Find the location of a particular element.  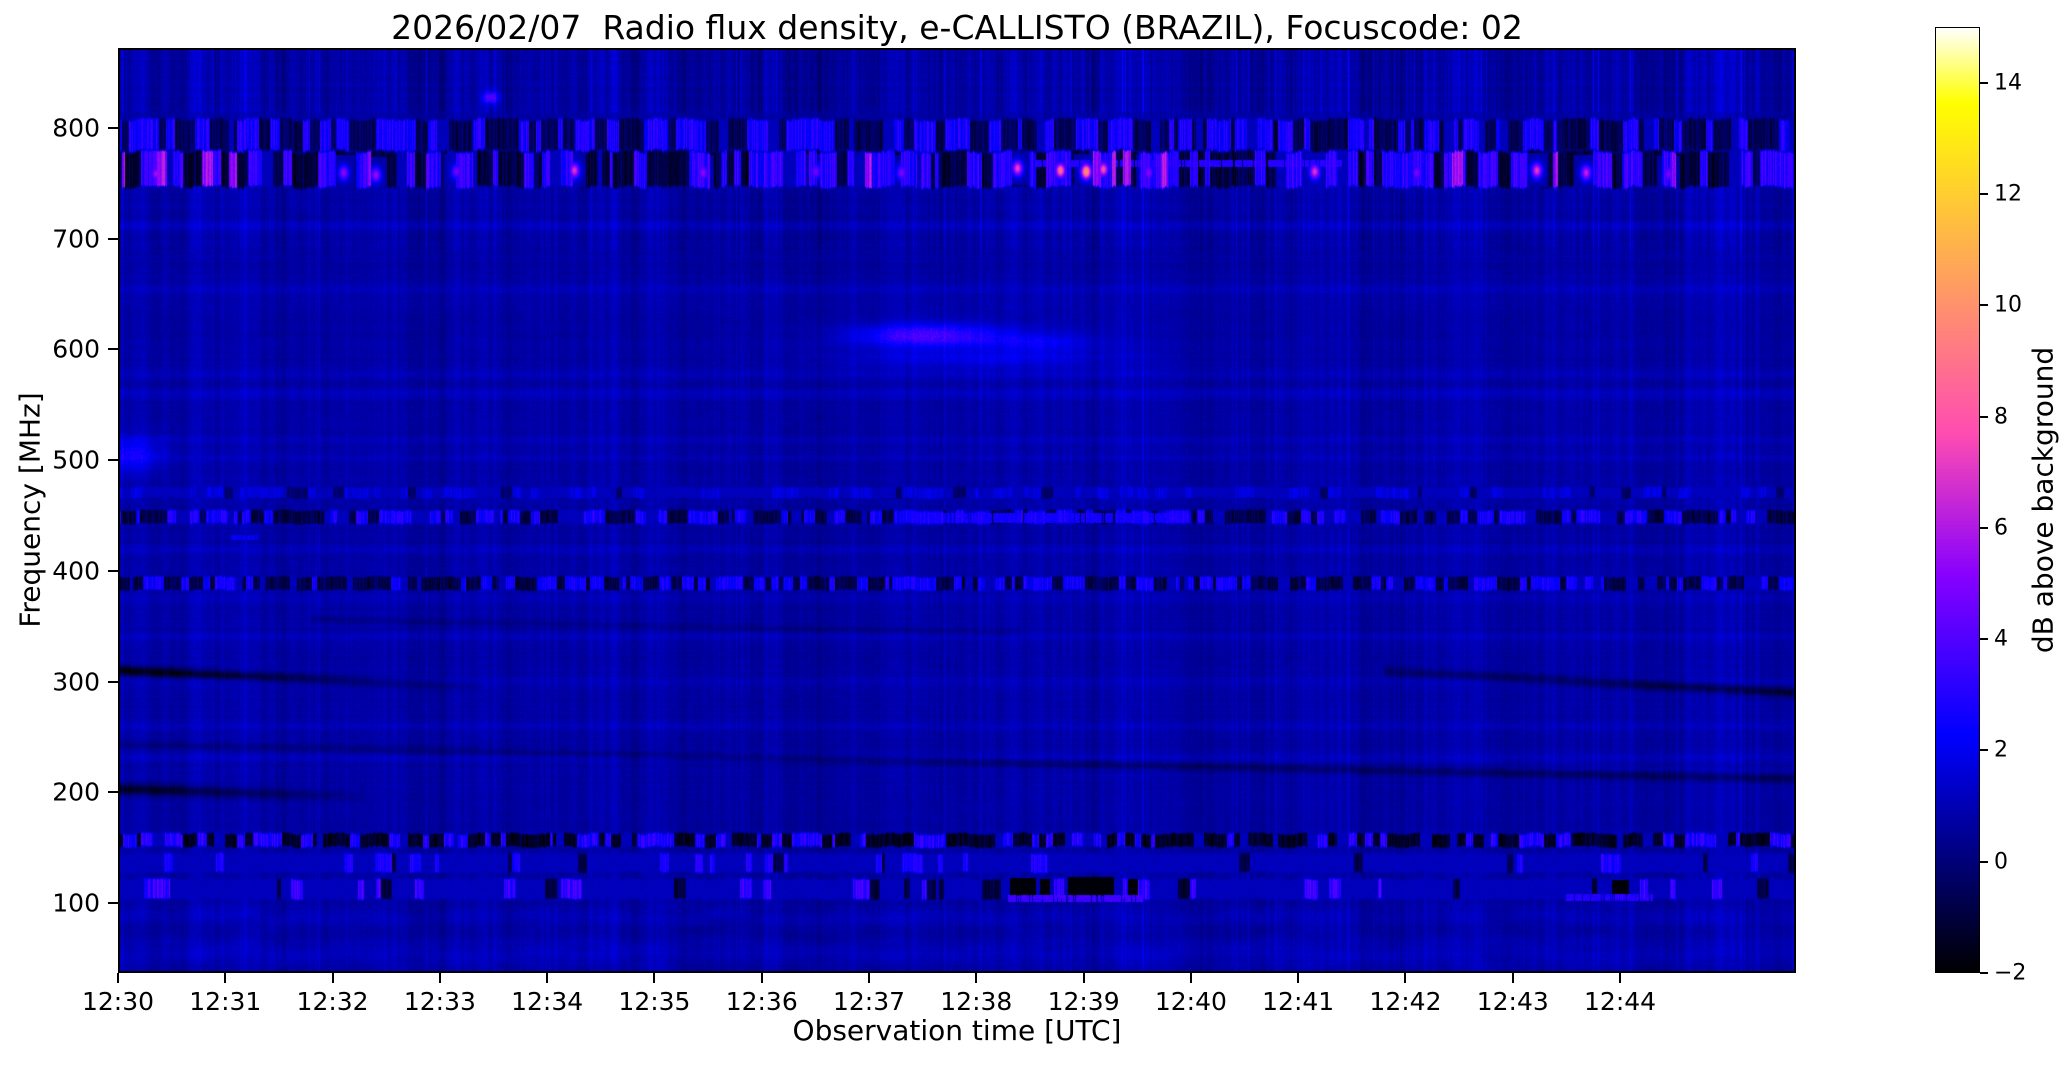

colorbar-tick-label: 14 is located at coordinates (2008, 83).